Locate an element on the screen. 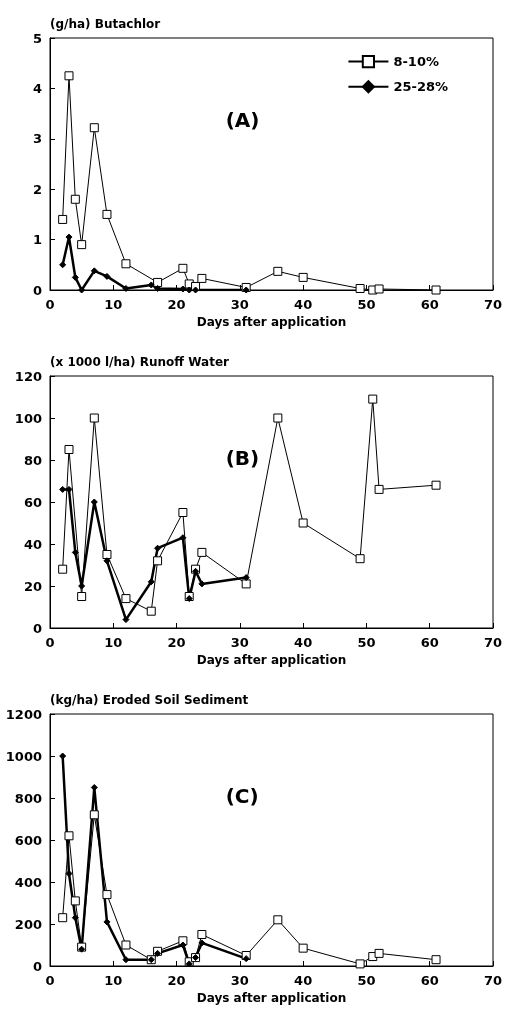 The image size is (513, 1016). y-tick-label: 80 is located at coordinates (32, 460).